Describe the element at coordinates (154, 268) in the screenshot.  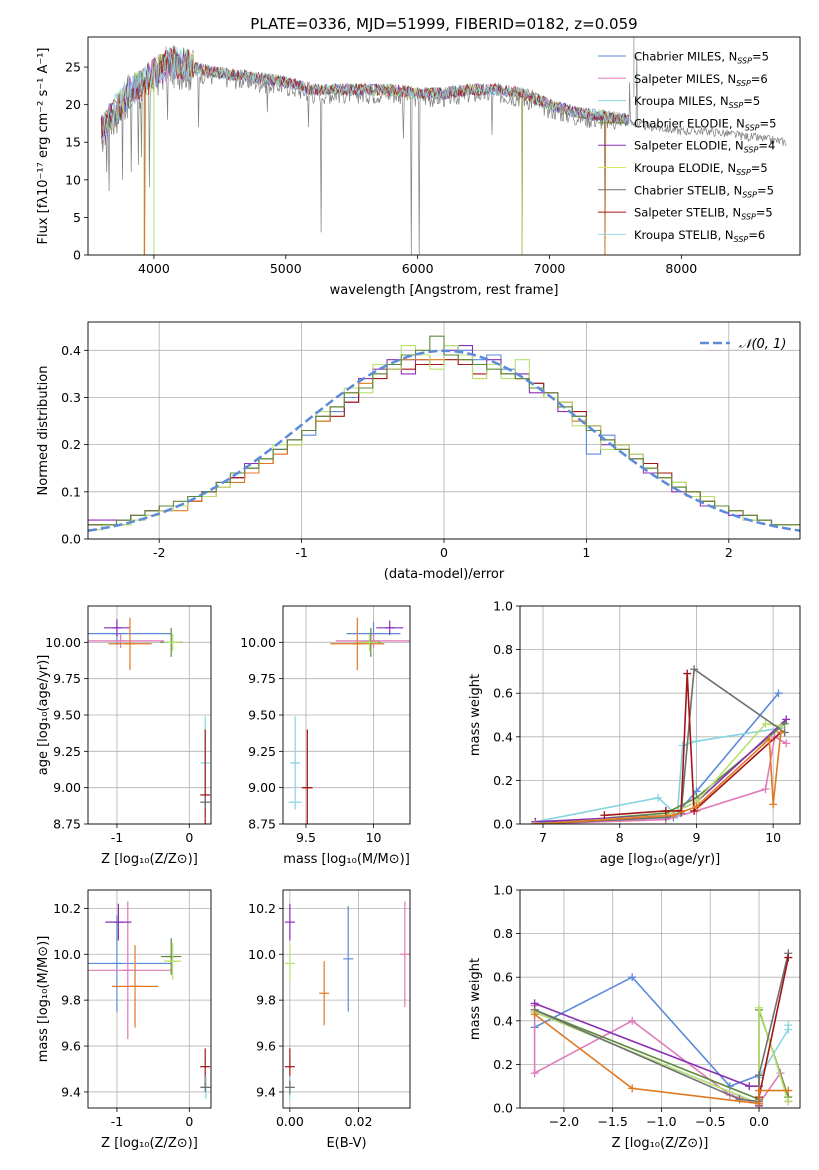
I see `x-tick-label: 4000` at that location.